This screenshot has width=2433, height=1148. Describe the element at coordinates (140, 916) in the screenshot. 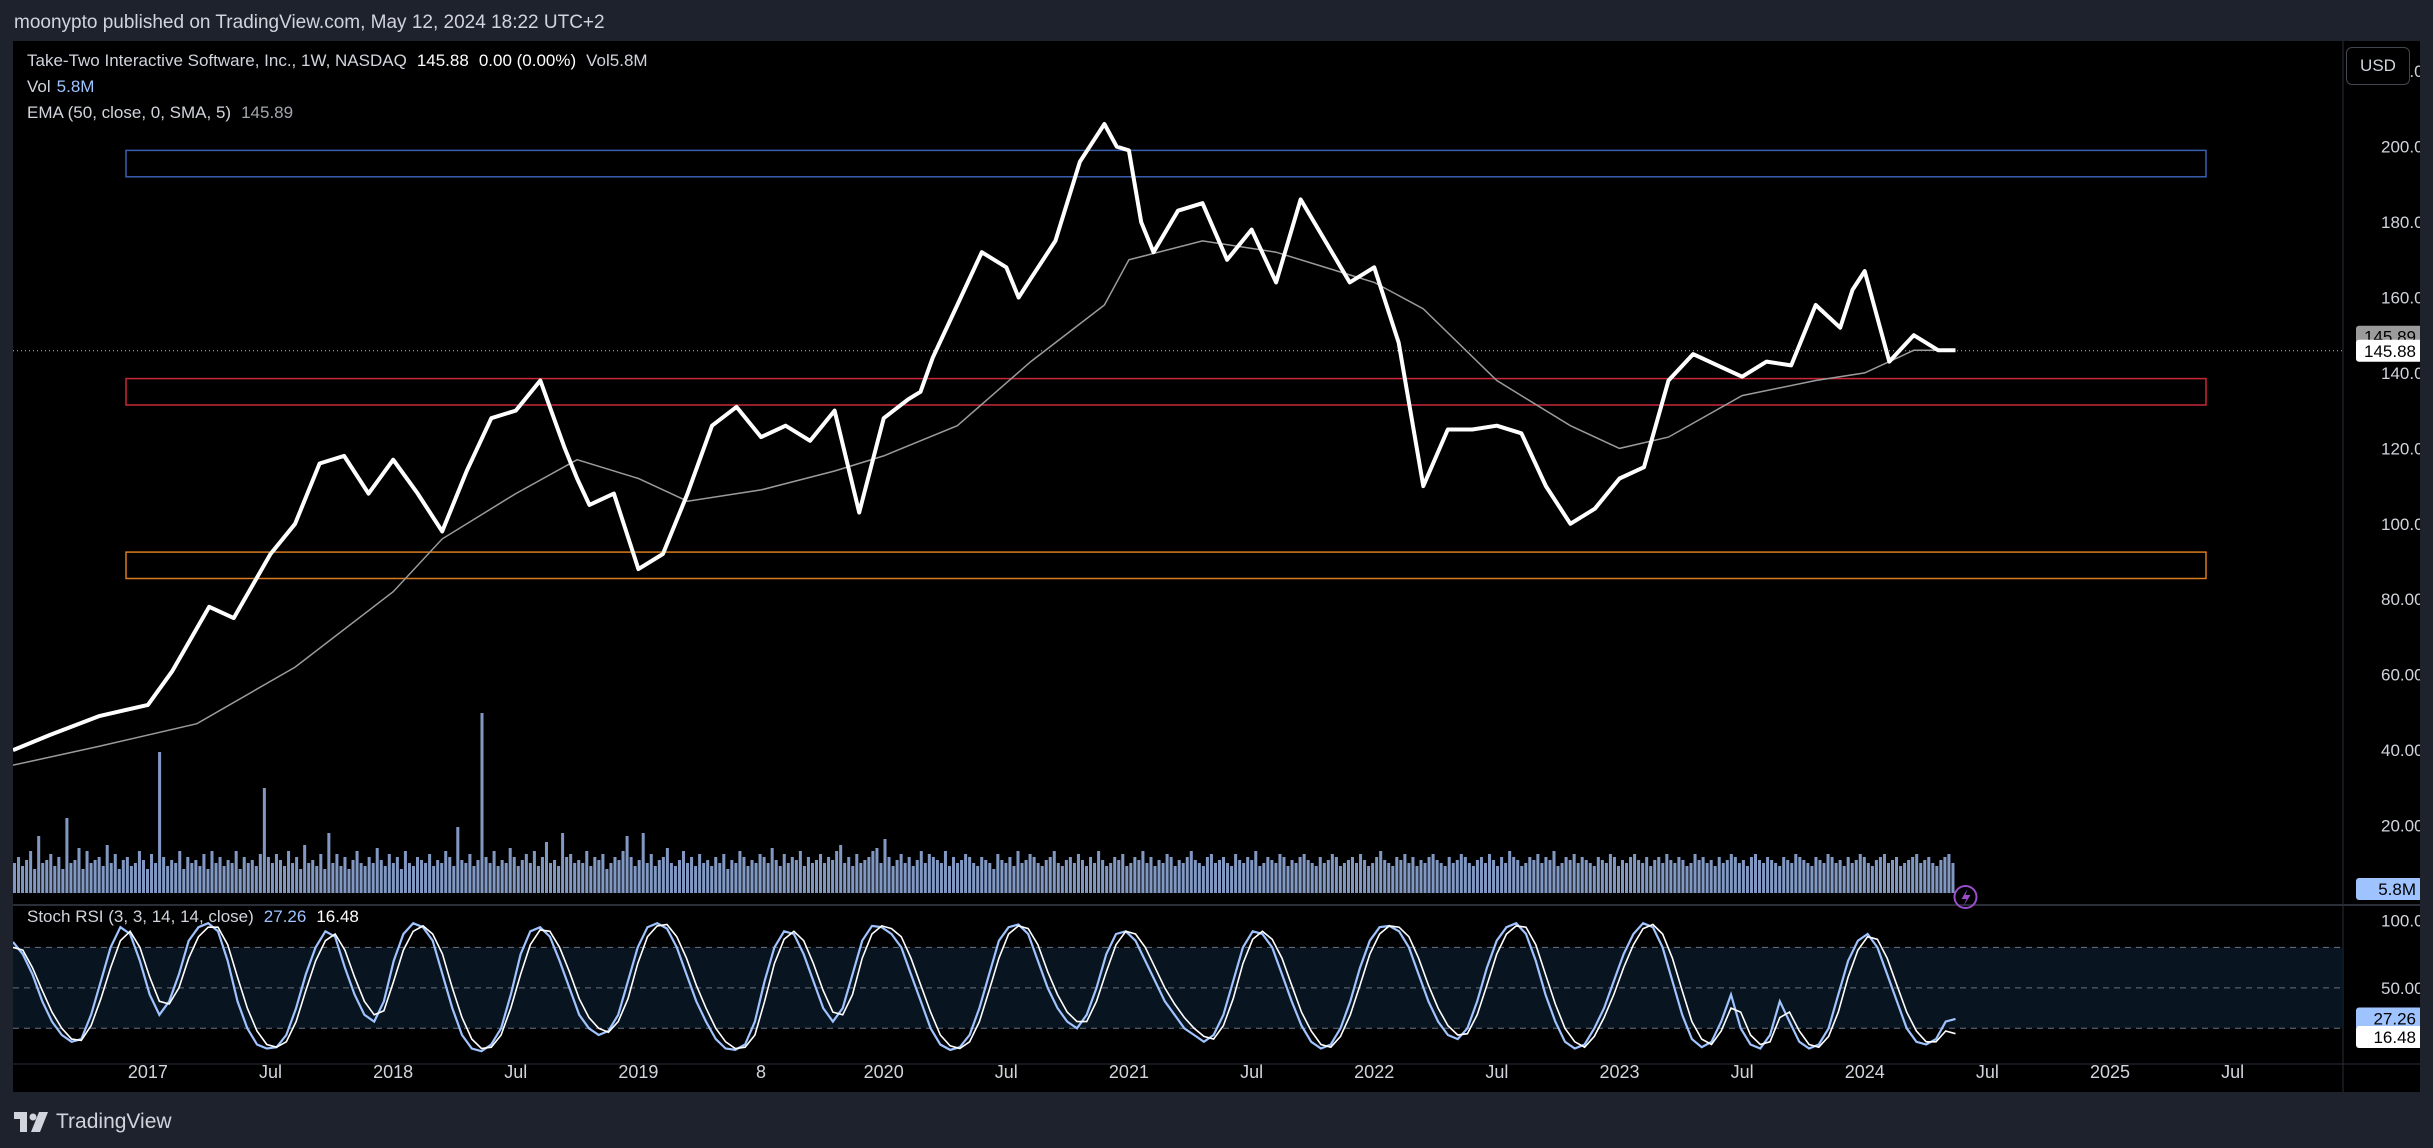

I see `stoch-label: Stoch RSI (3, 3, 14, 14, close)` at that location.